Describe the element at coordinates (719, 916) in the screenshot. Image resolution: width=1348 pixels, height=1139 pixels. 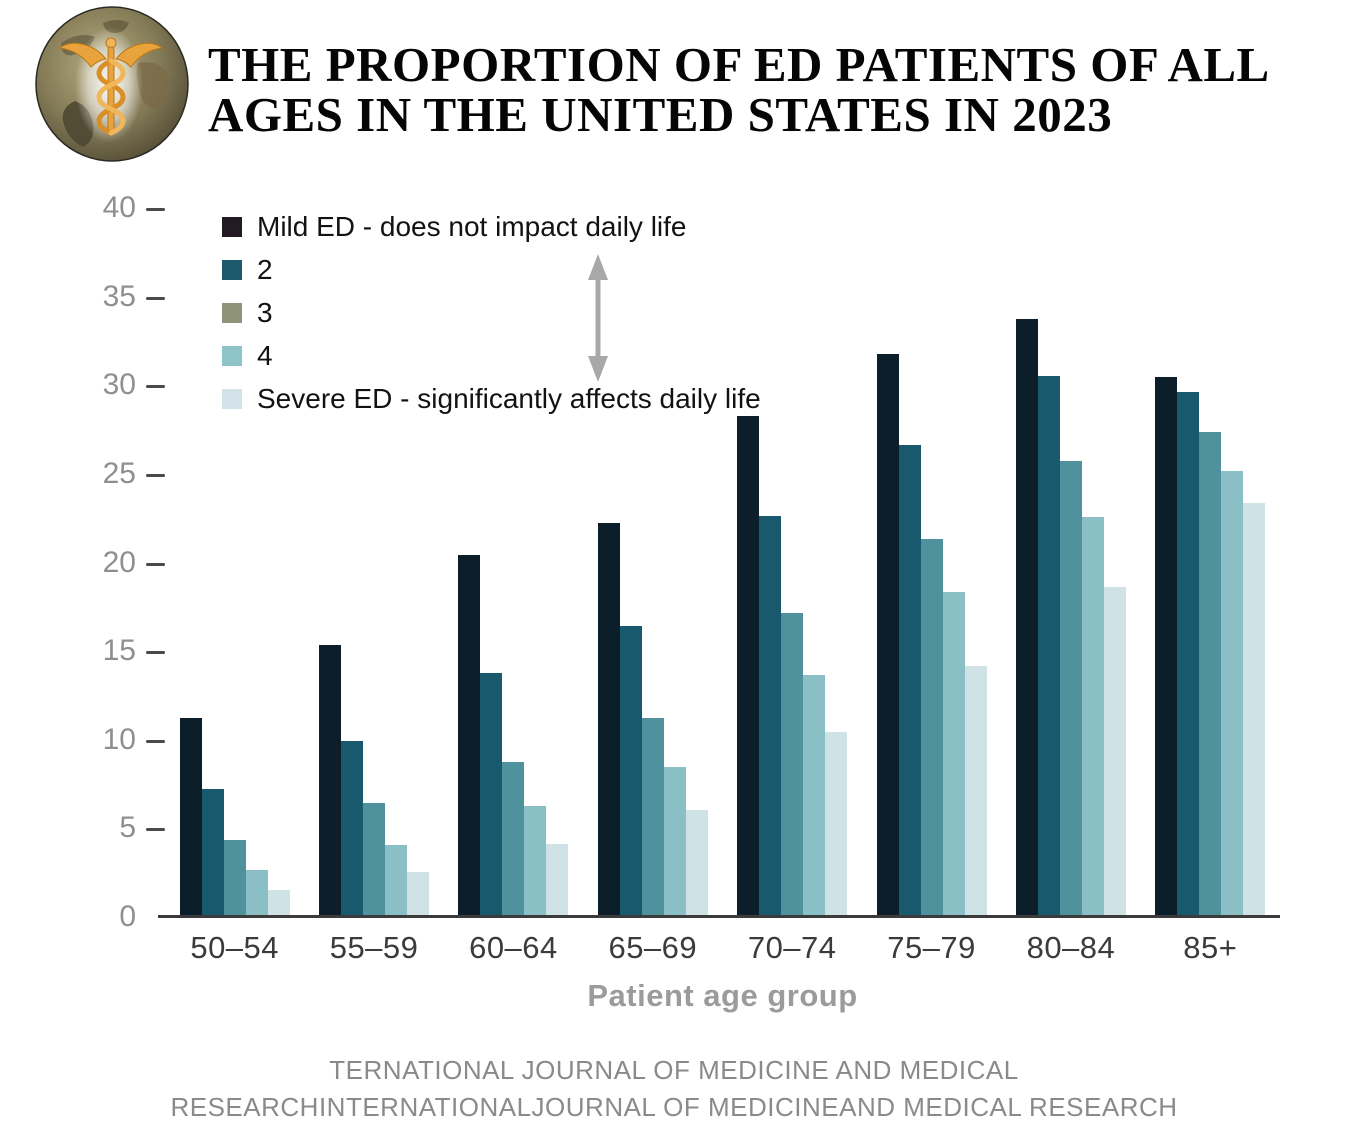
I see `x-axis-line` at that location.